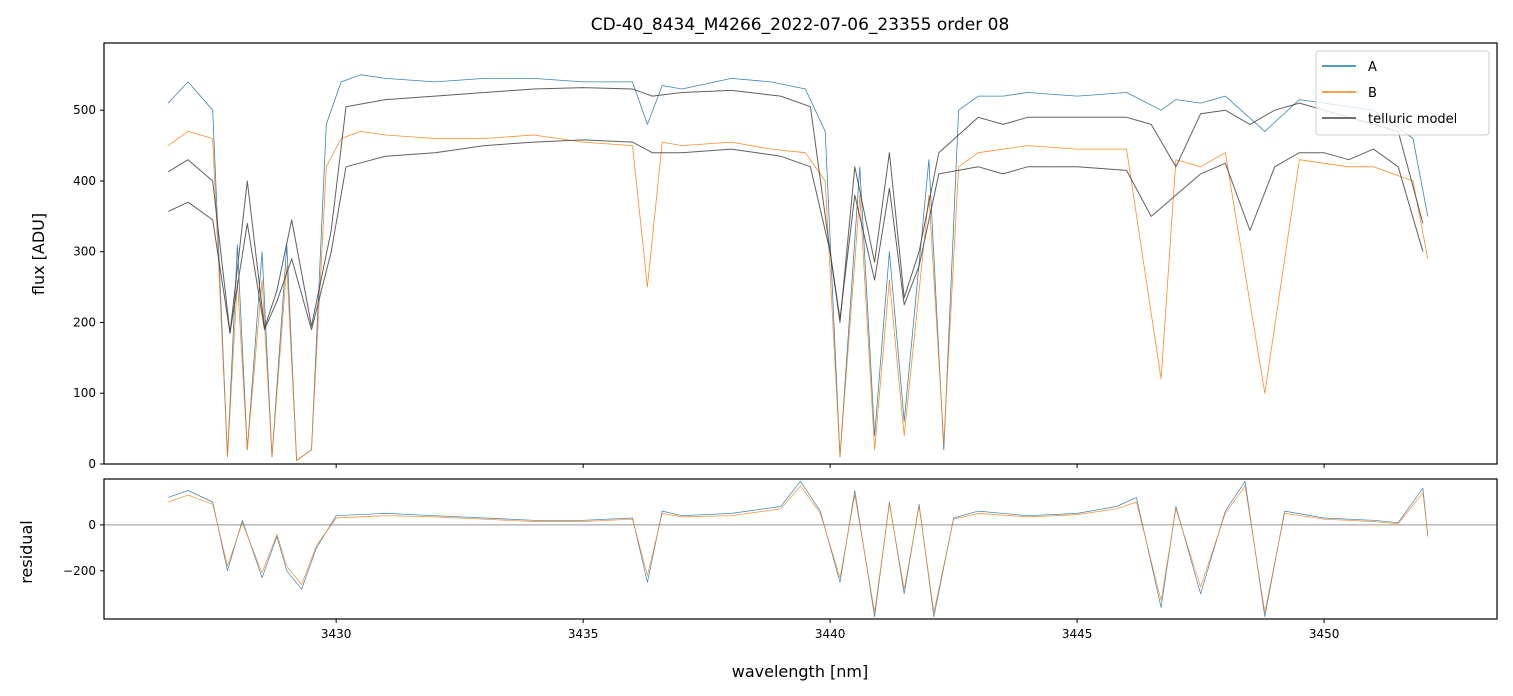 The width and height of the screenshot is (1513, 696). Describe the element at coordinates (38, 254) in the screenshot. I see `flux-y-label: flux [ADU]` at that location.